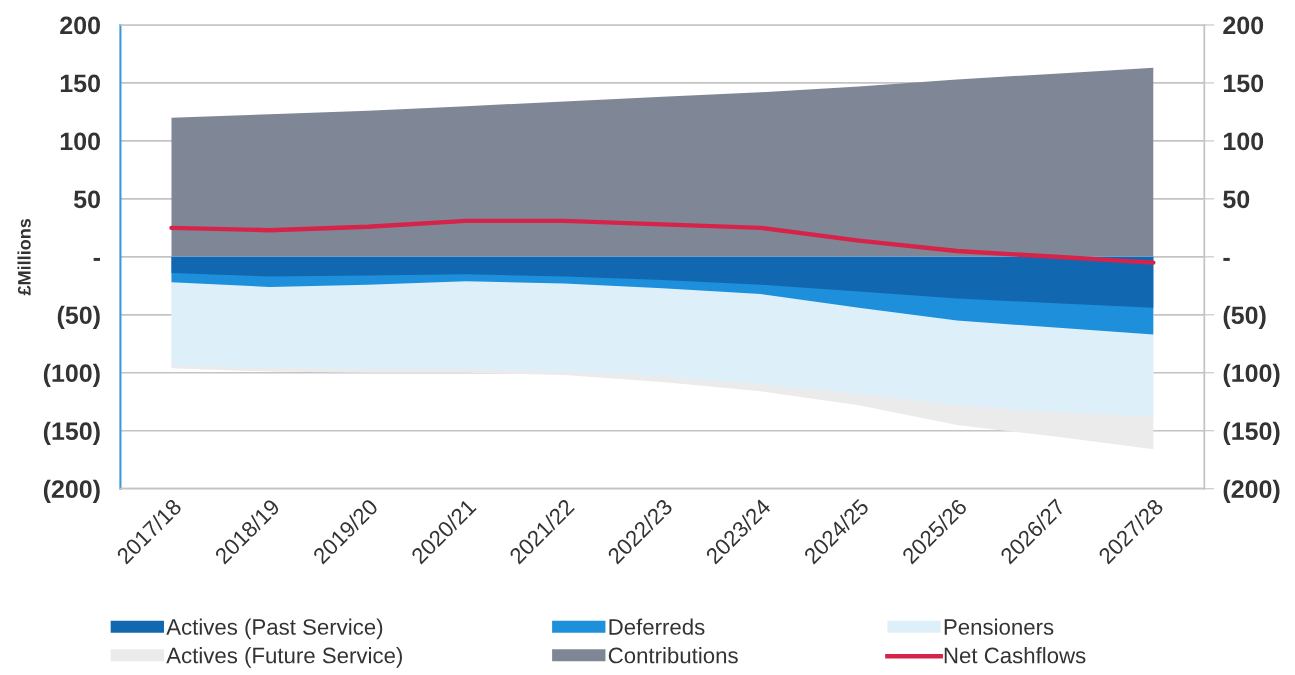 This screenshot has width=1295, height=675. What do you see at coordinates (1226, 259) in the screenshot?
I see `y2-tick-label: -` at bounding box center [1226, 259].